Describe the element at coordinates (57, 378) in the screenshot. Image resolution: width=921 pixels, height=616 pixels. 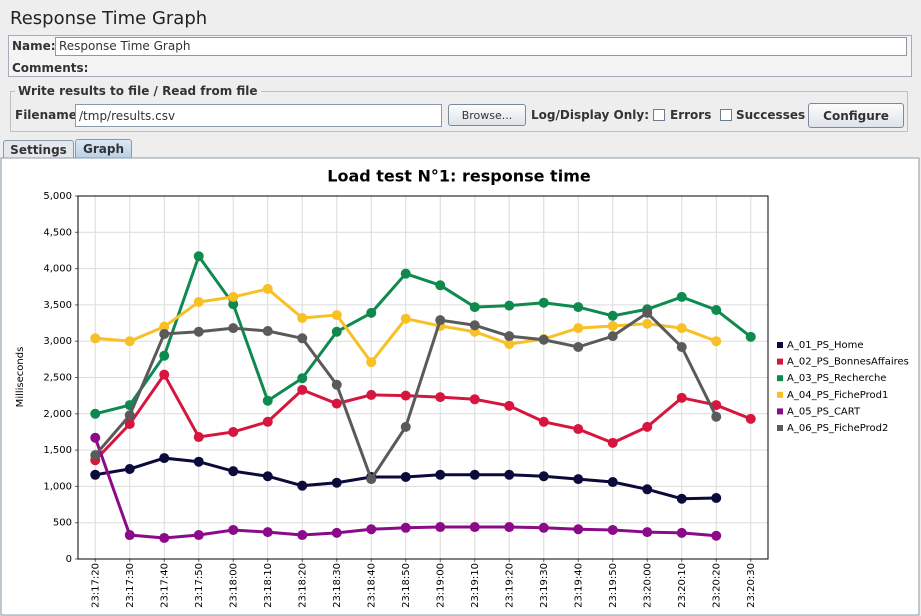
I see `y-tick-label: 2,500` at that location.